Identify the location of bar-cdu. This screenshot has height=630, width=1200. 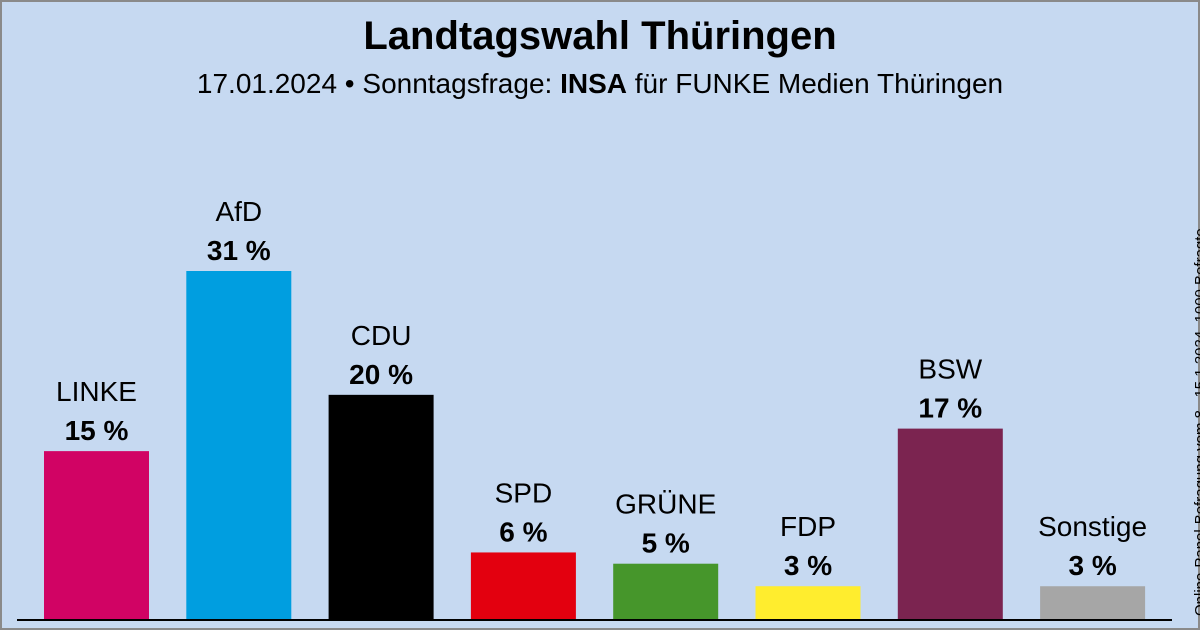
(381, 507).